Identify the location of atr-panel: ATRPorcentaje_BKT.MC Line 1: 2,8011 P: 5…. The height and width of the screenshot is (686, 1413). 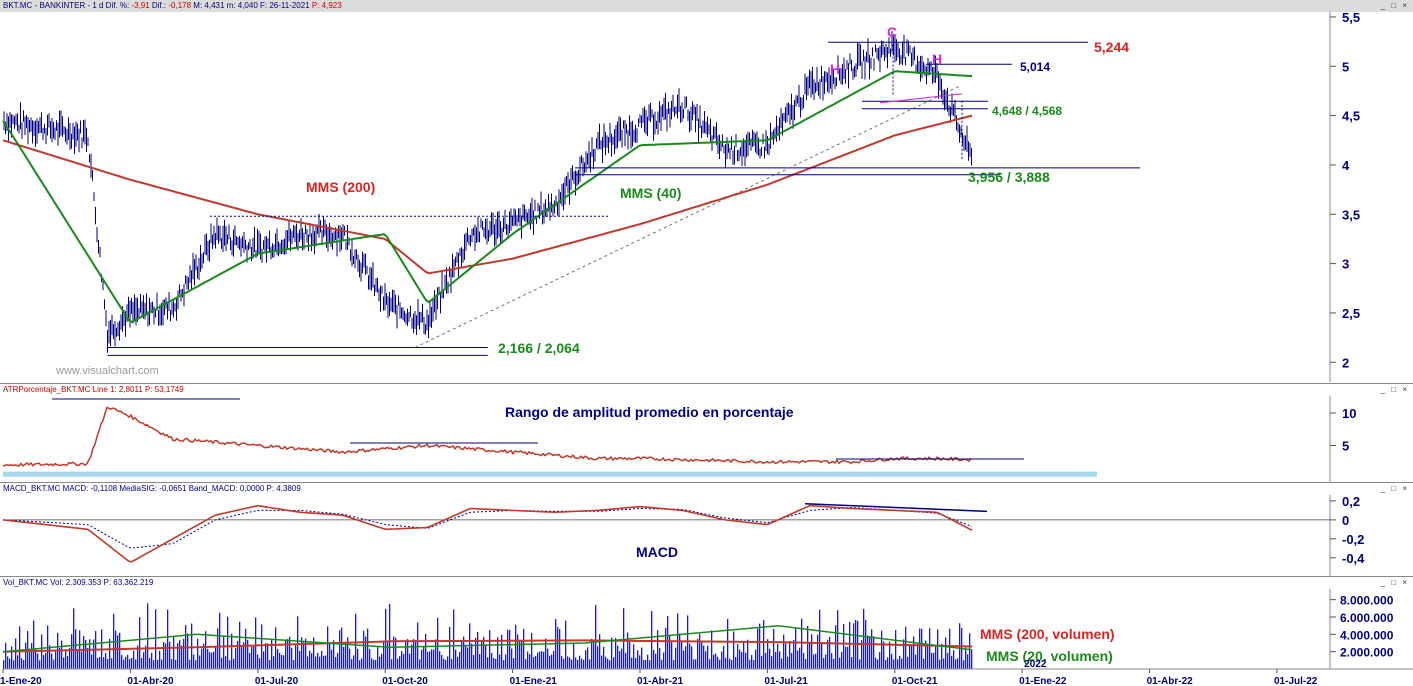
(706, 432).